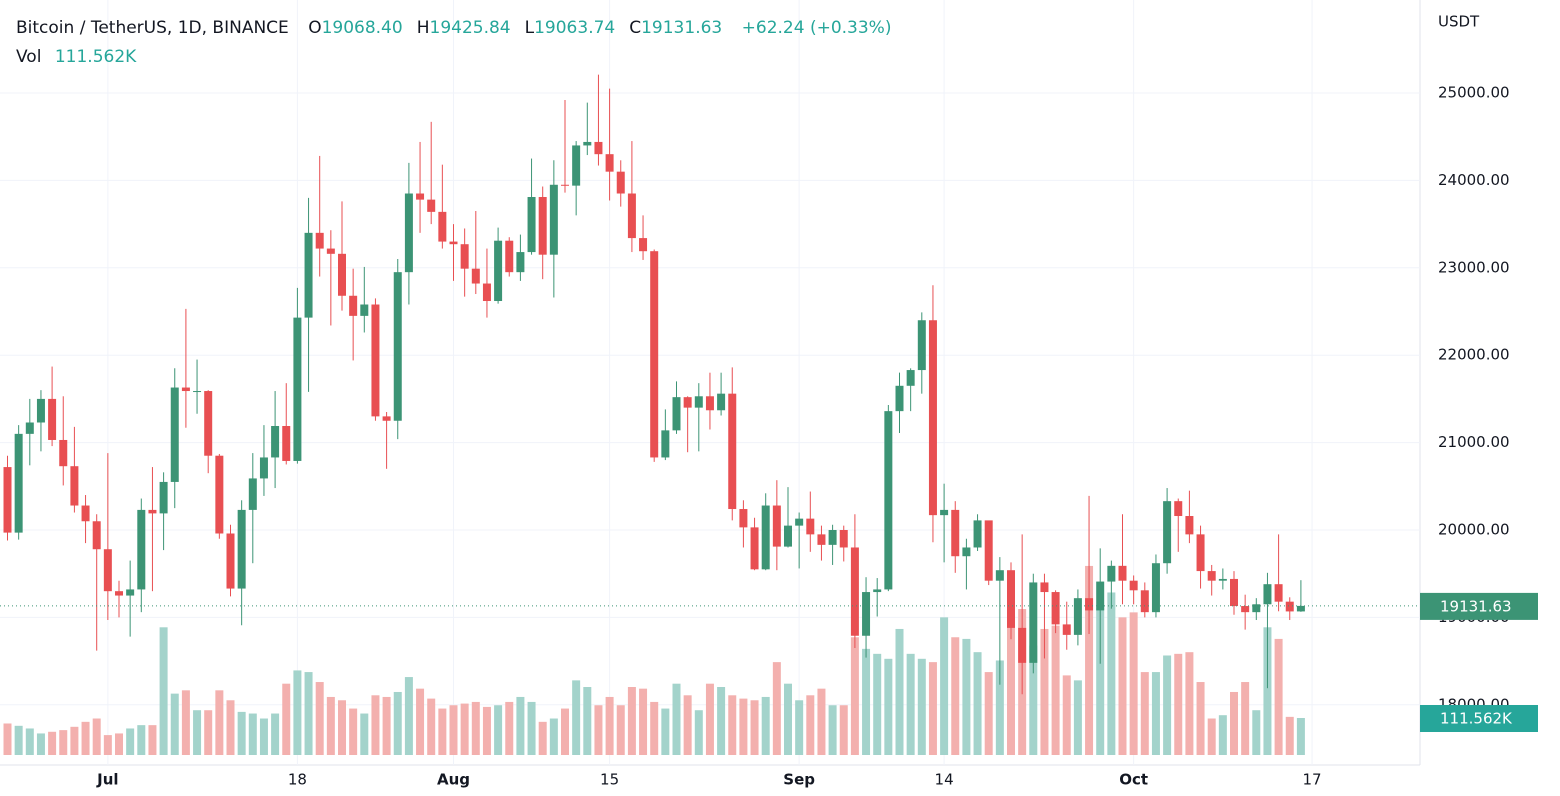 The width and height of the screenshot is (1560, 796). Describe the element at coordinates (362, 28) in the screenshot. I see `ohlc-value: 19068.40` at that location.